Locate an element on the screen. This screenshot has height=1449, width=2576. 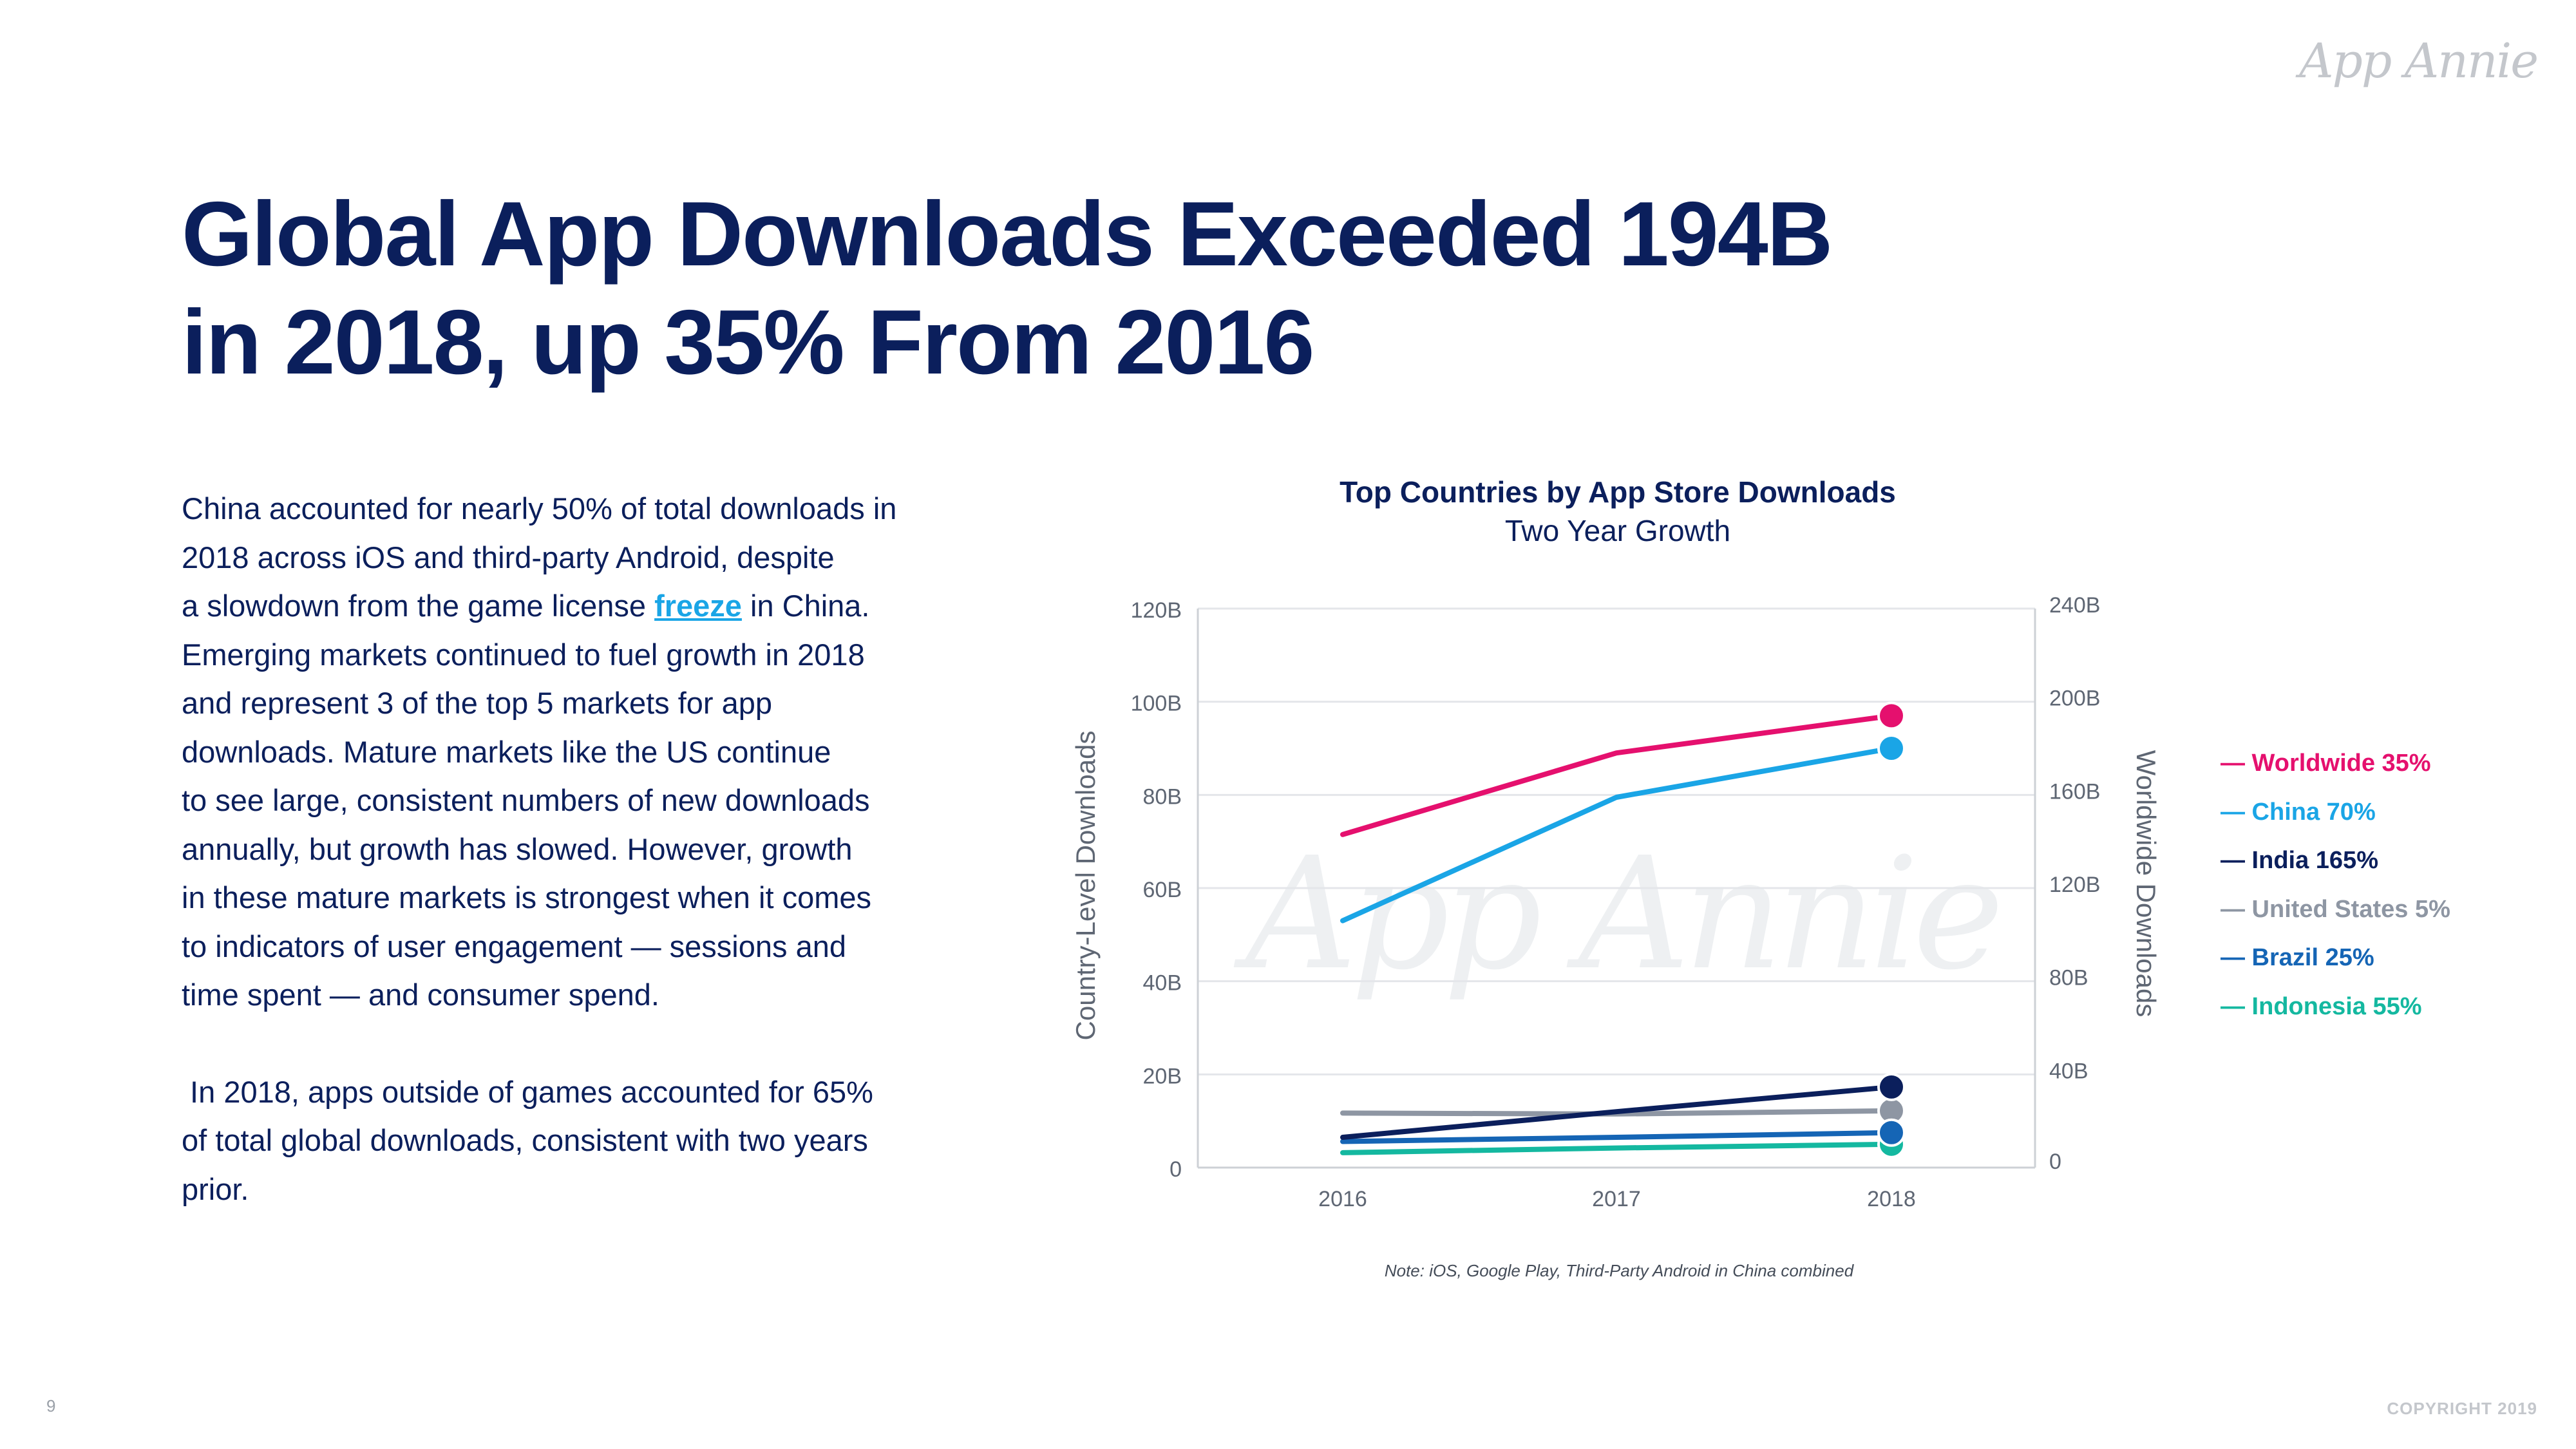
y-tick-right-label: 200B is located at coordinates (2074, 699).